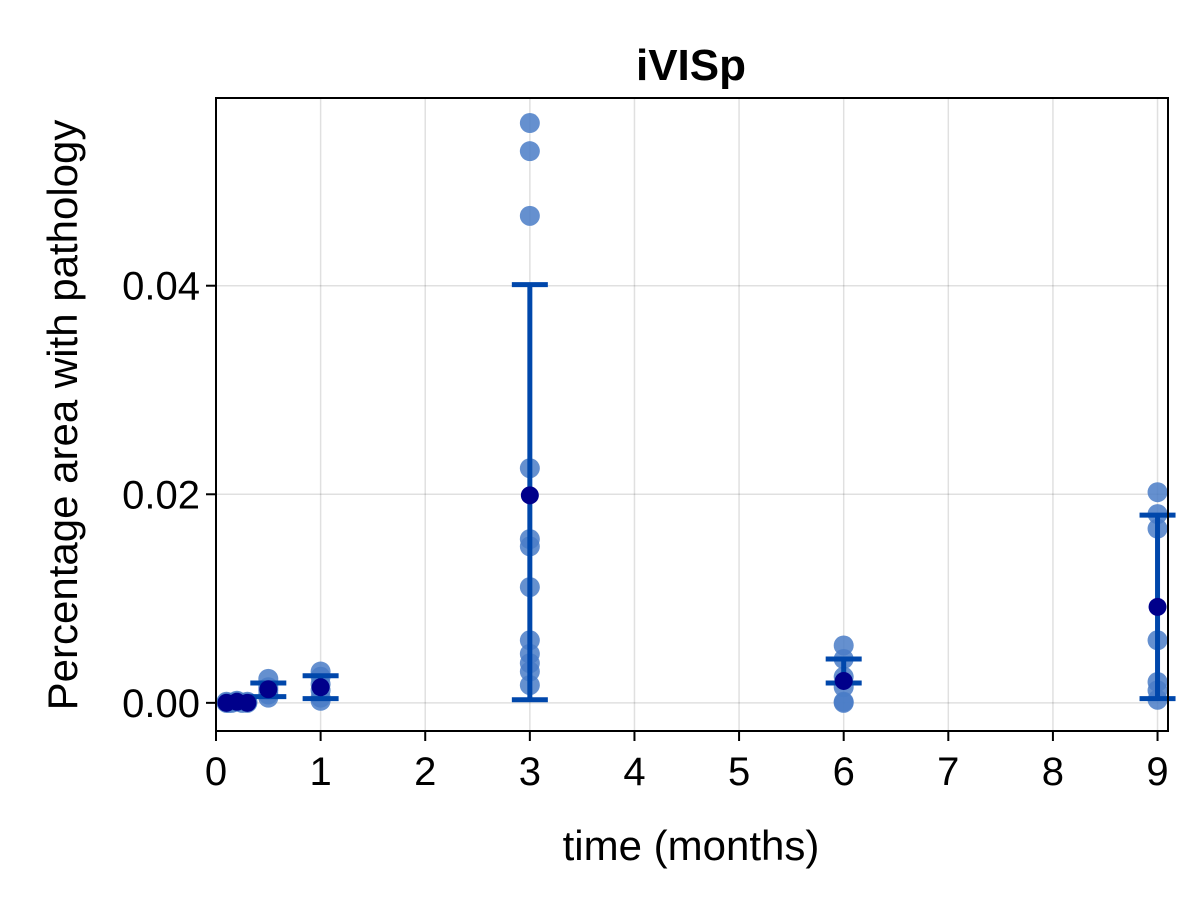 Image resolution: width=1200 pixels, height=900 pixels. Describe the element at coordinates (1157, 772) in the screenshot. I see `x-tick-label-9: 9` at that location.